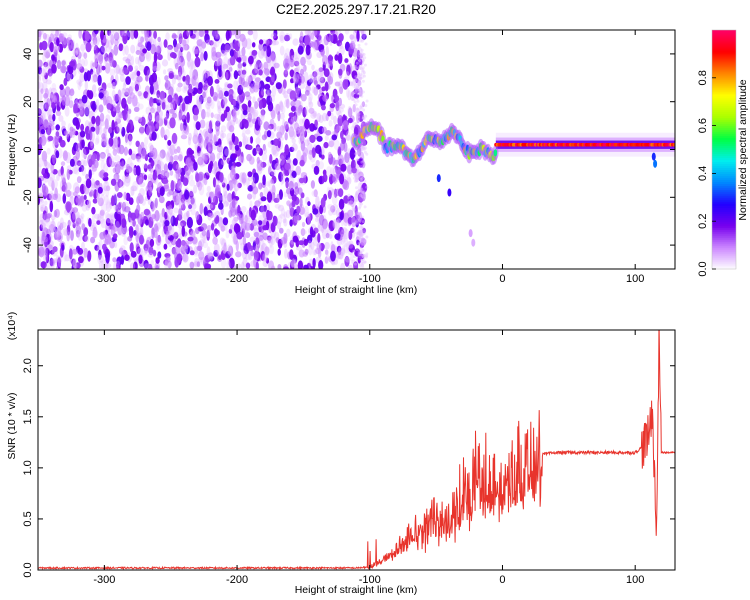 This screenshot has width=750, height=600. What do you see at coordinates (28, 518) in the screenshot?
I see `y-tick-label: 0.5` at bounding box center [28, 518].